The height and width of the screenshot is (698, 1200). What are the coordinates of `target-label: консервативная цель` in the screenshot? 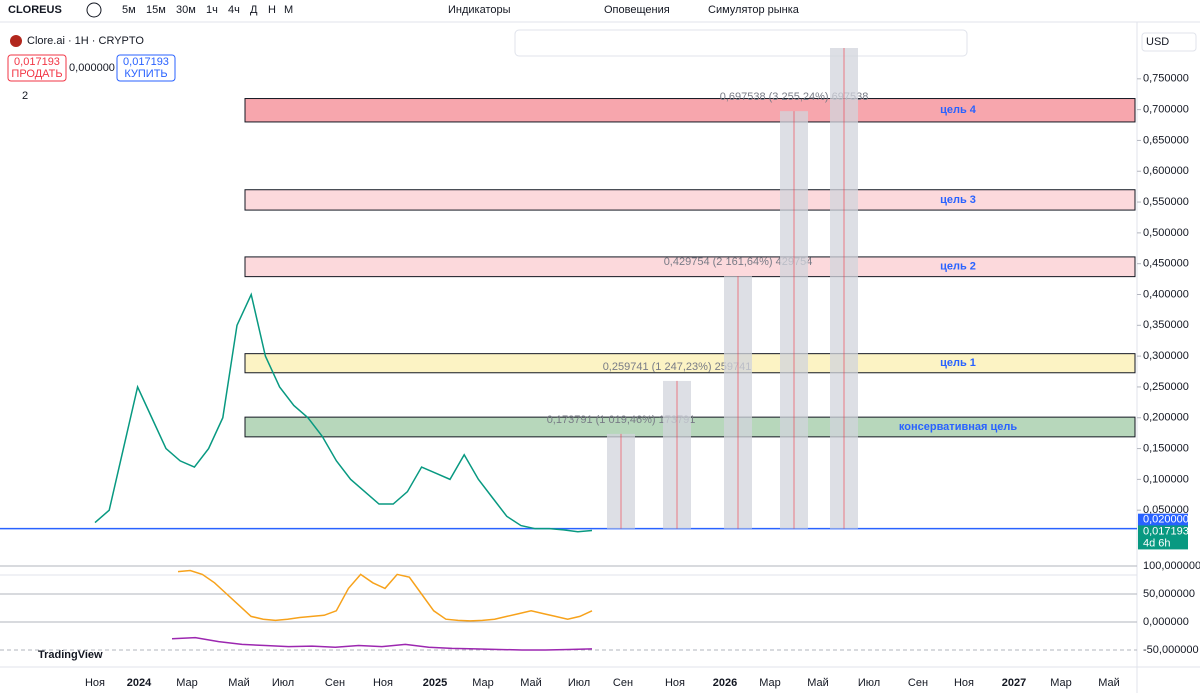 It's located at (958, 427).